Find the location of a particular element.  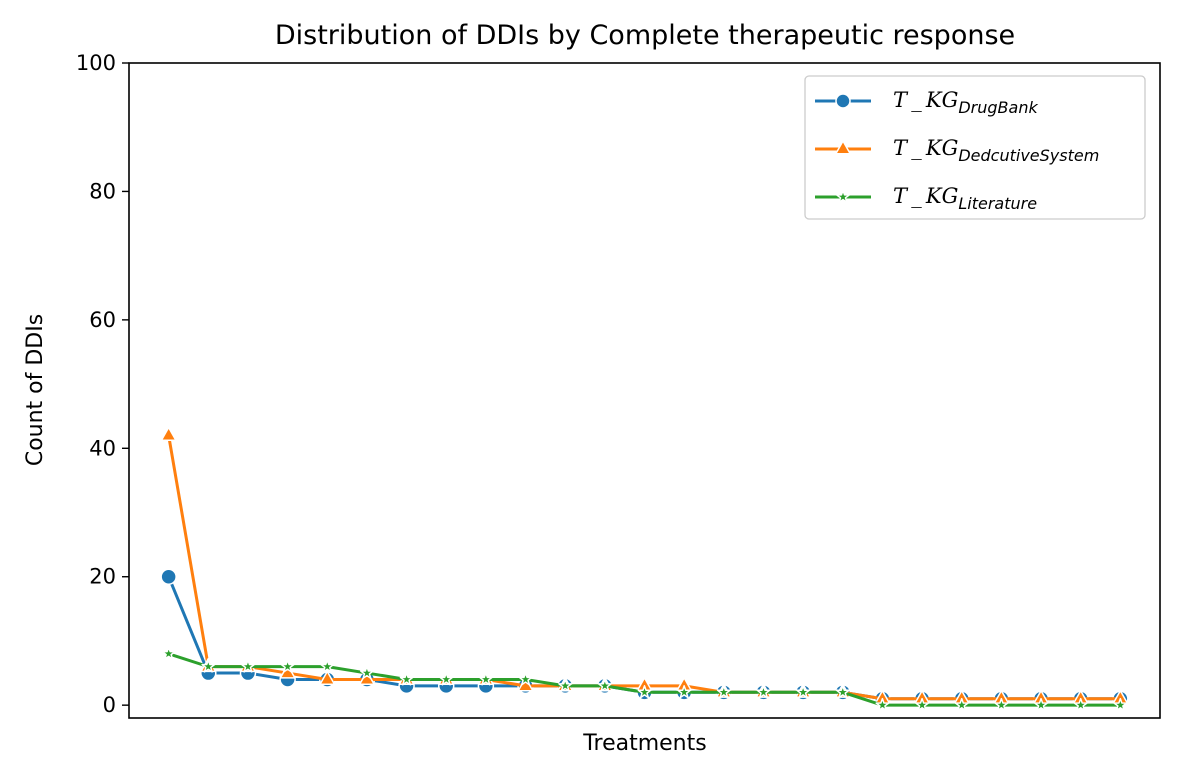

legend-entry-DrugBank: T _ KGDrugBank is located at coordinates (926, 102).